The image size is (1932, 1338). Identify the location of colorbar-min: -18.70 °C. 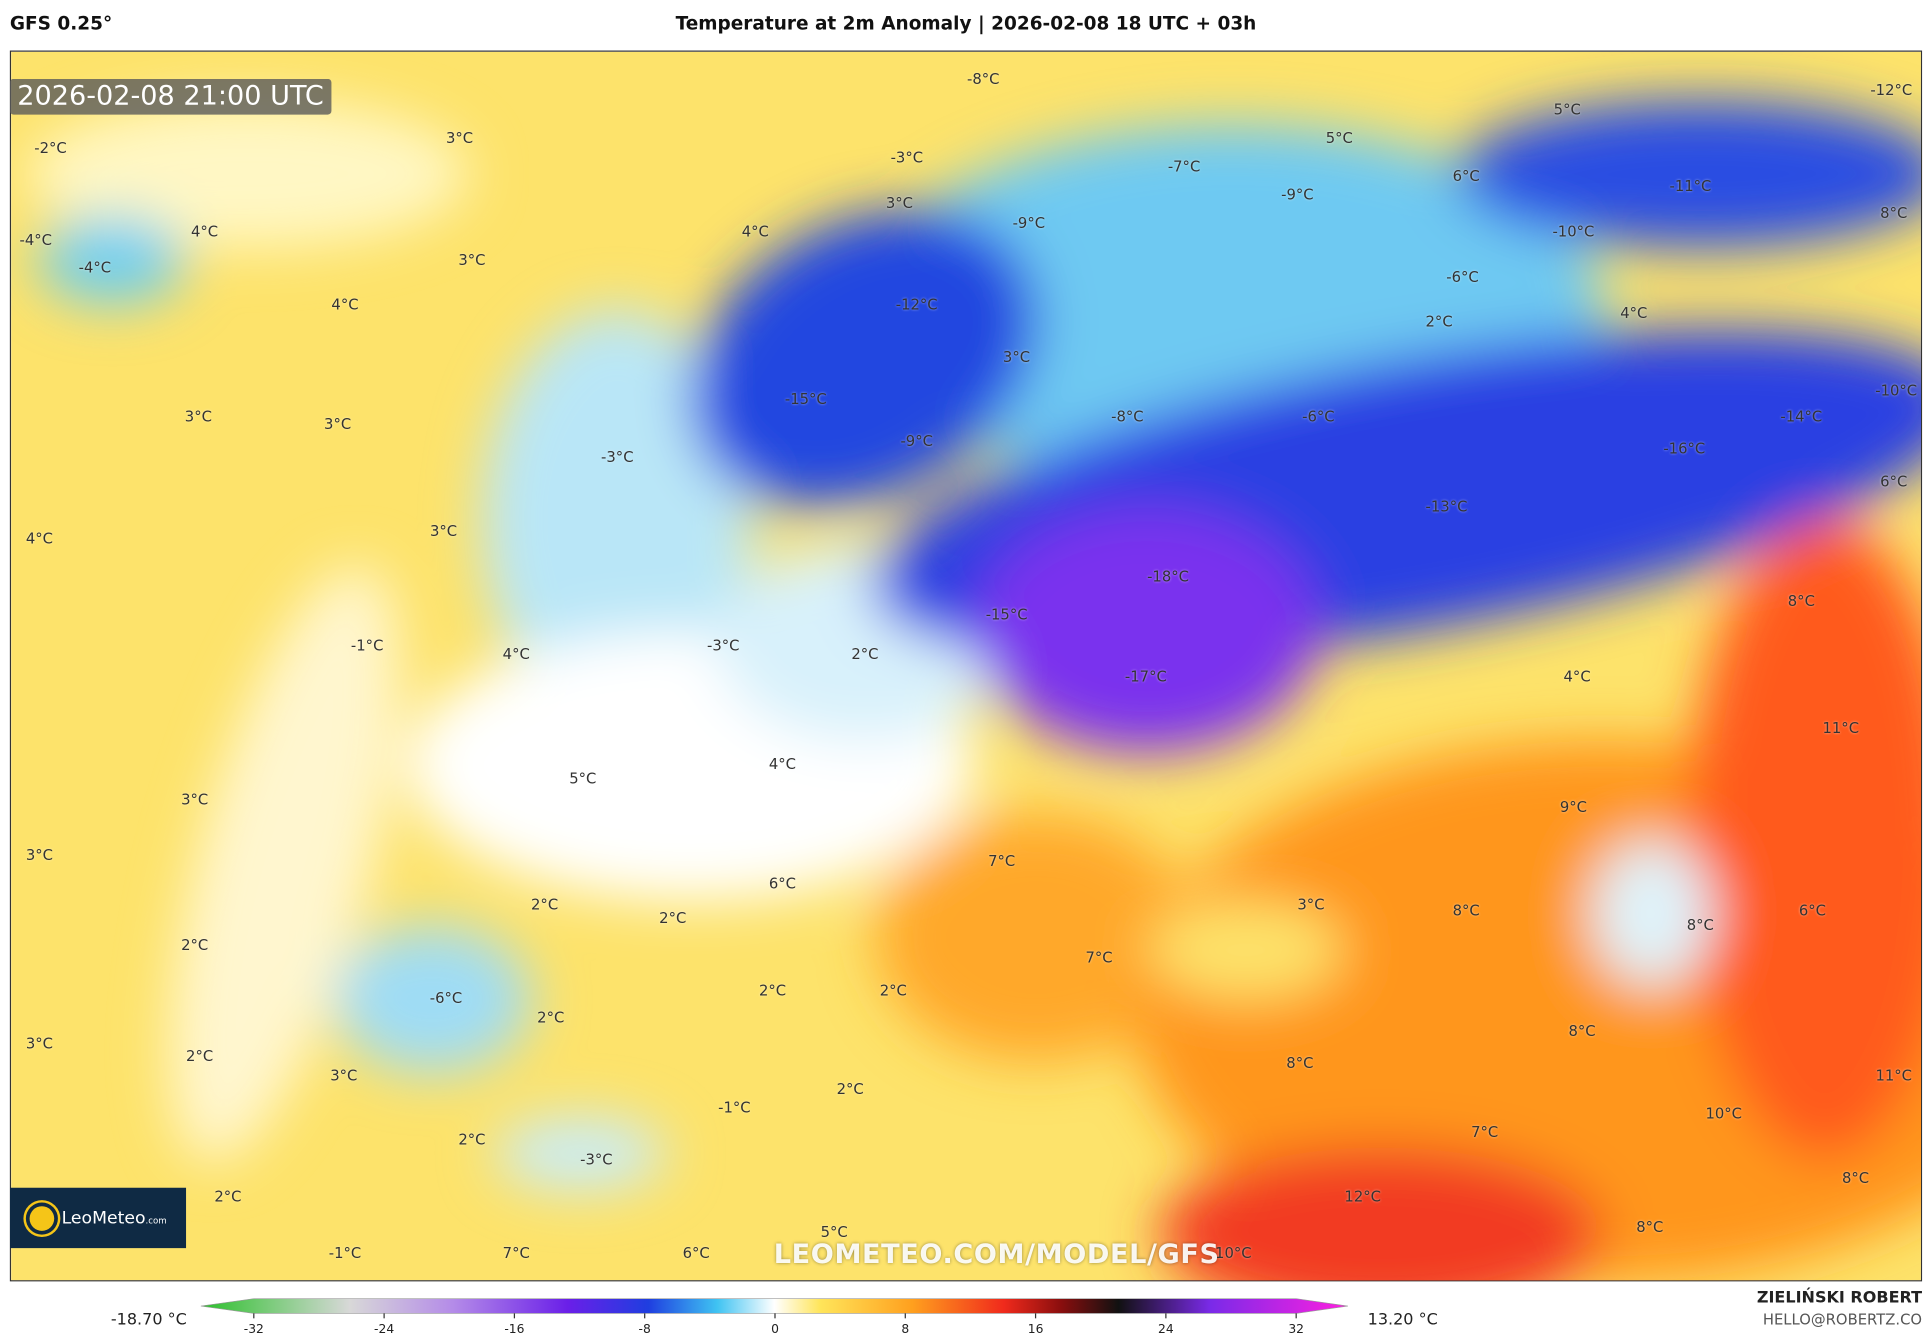
(148, 1320).